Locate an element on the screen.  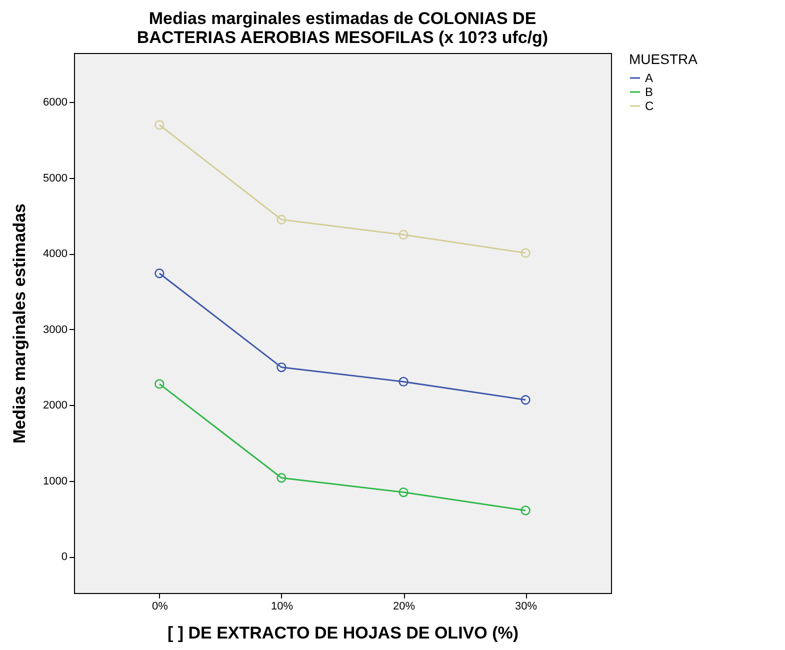
legend-label: A is located at coordinates (649, 78).